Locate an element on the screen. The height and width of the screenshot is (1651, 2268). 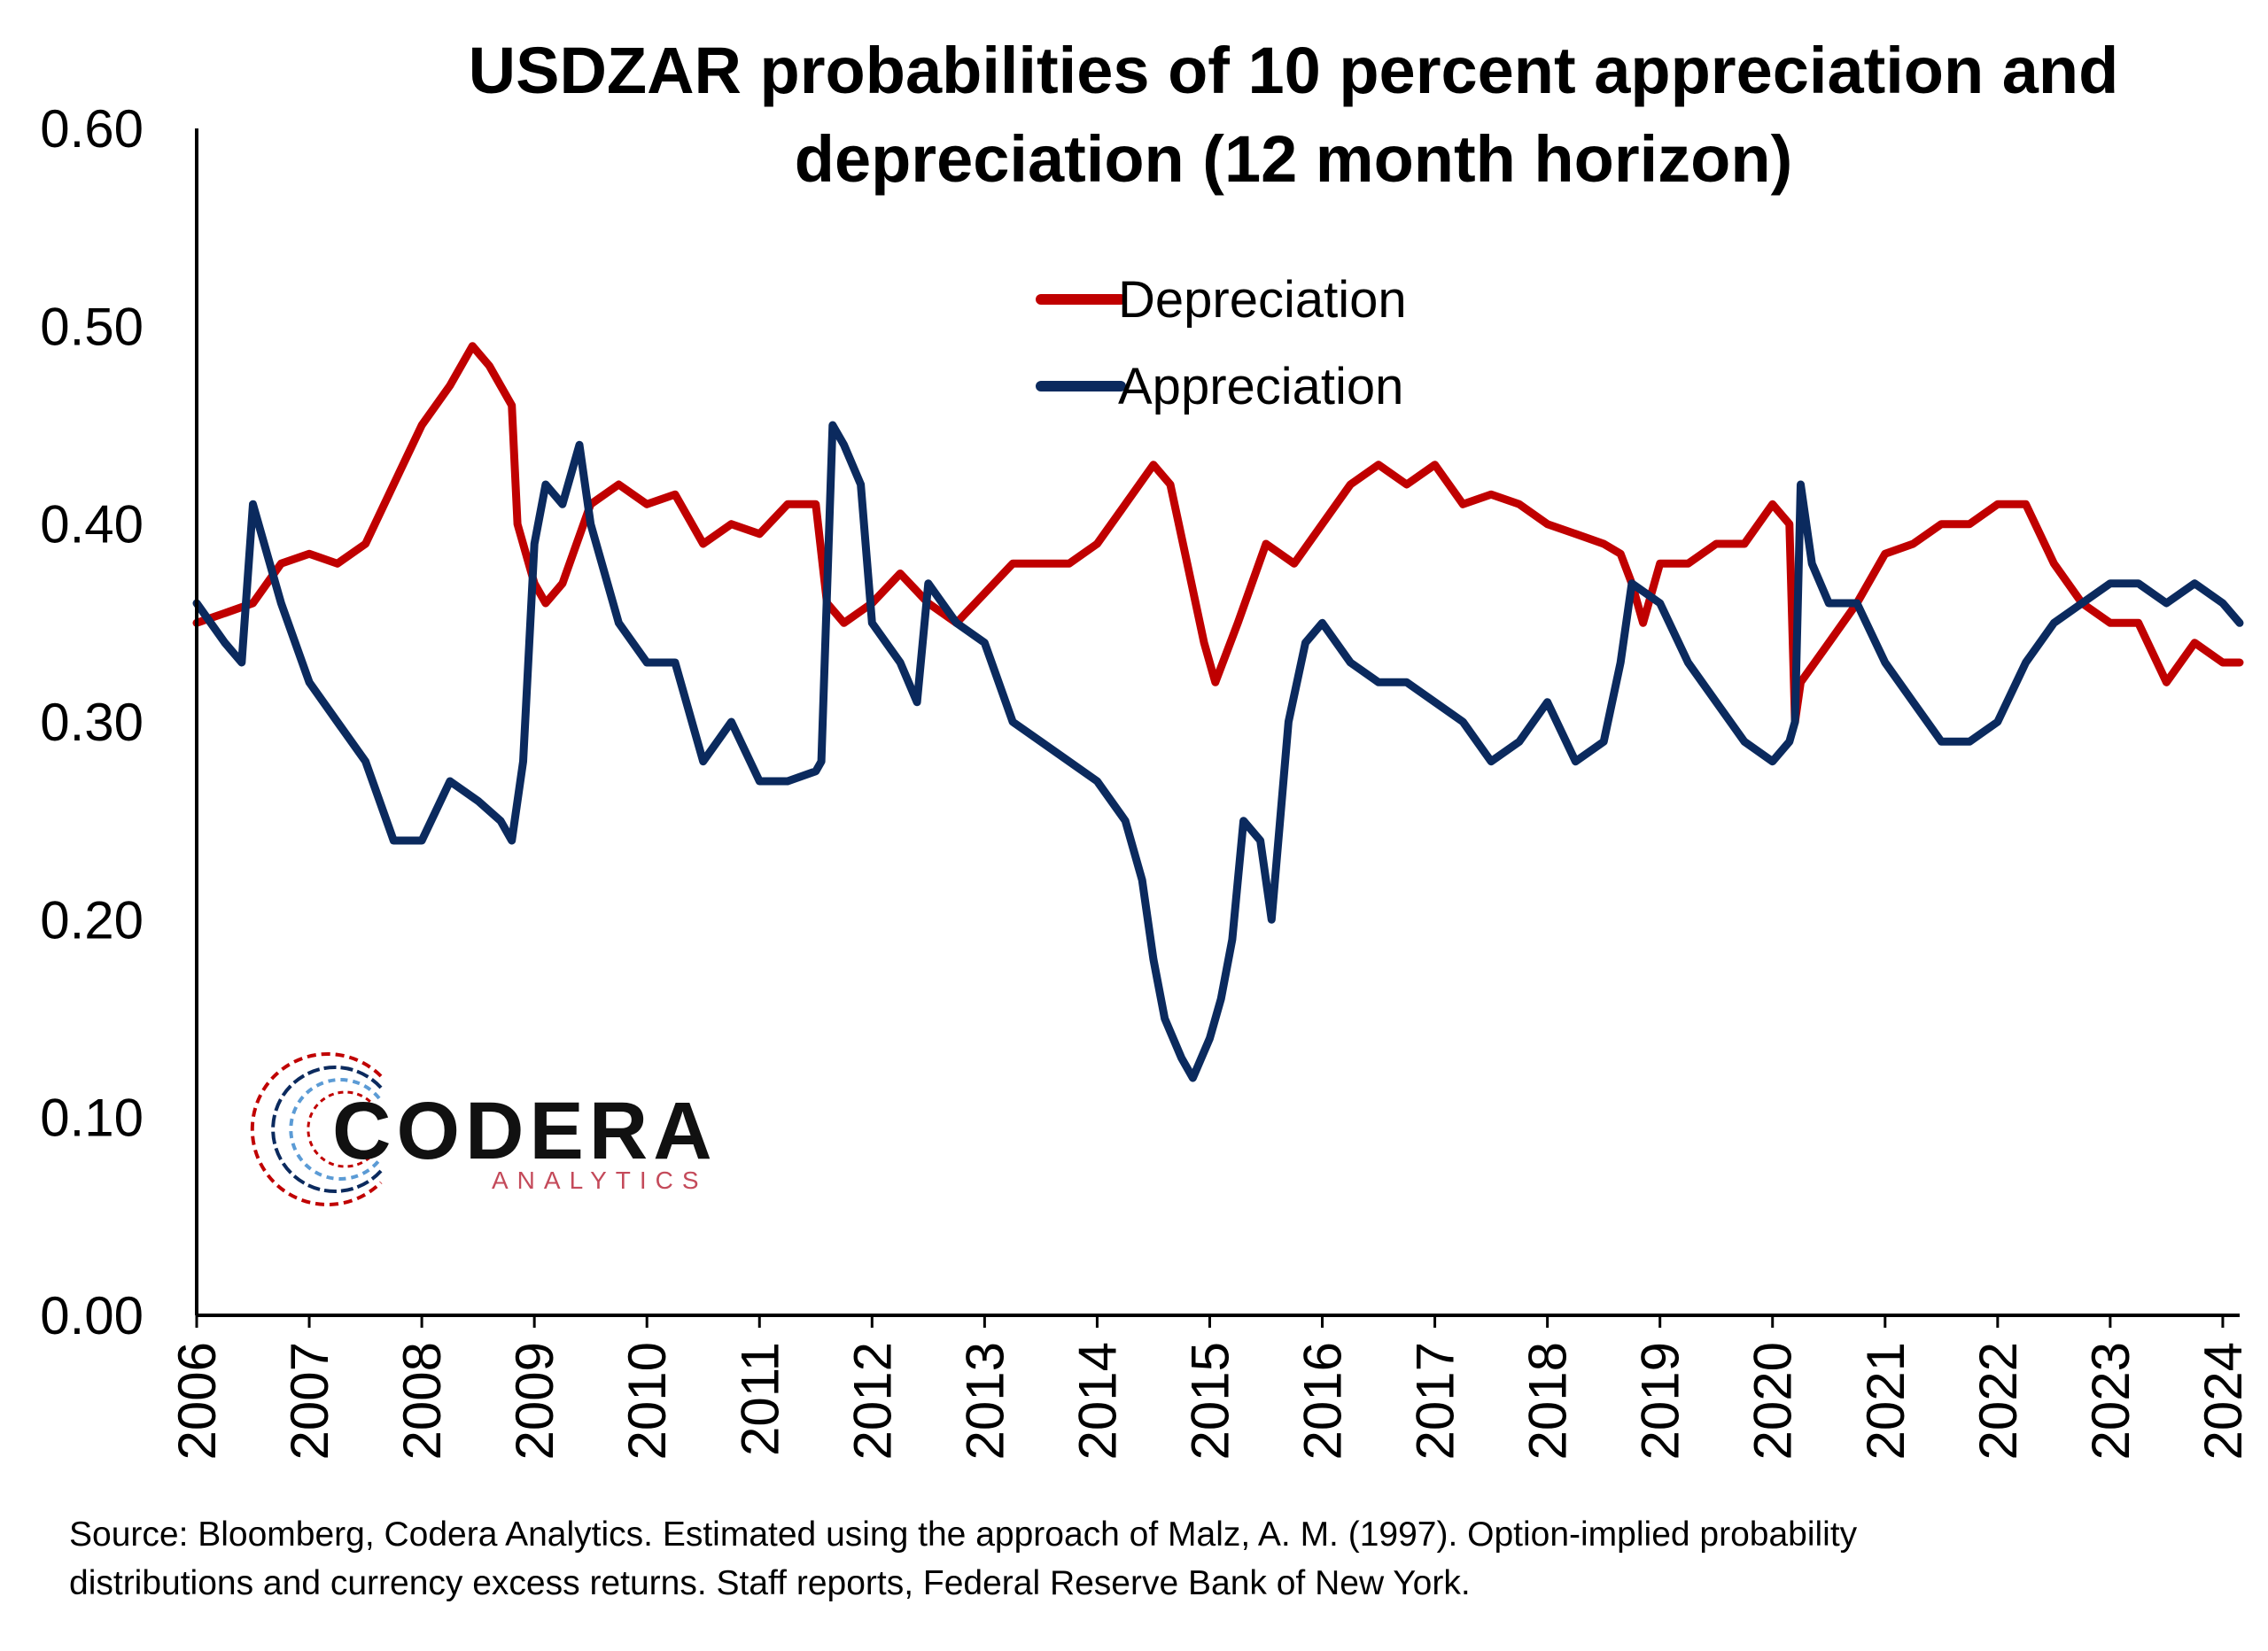
x-tick-label: 2009 is located at coordinates (534, 1401).